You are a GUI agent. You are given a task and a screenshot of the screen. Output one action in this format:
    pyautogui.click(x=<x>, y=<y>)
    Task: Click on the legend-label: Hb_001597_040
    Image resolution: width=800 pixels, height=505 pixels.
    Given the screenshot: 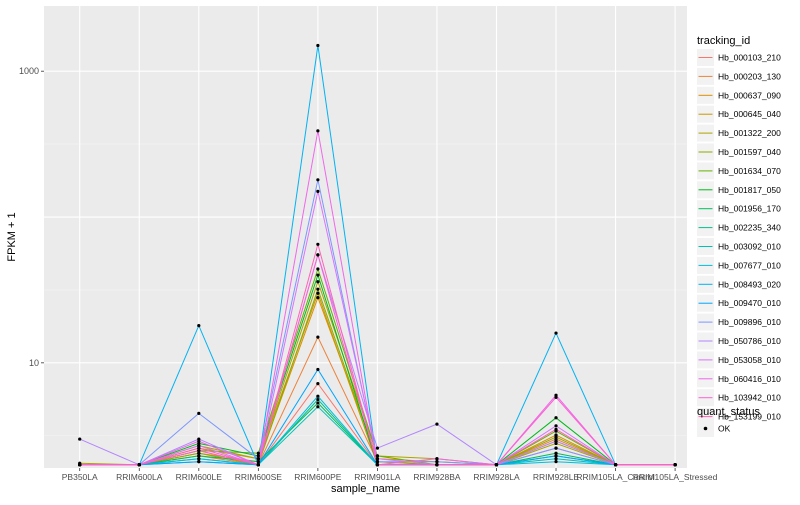 What is the action you would take?
    pyautogui.click(x=749, y=152)
    